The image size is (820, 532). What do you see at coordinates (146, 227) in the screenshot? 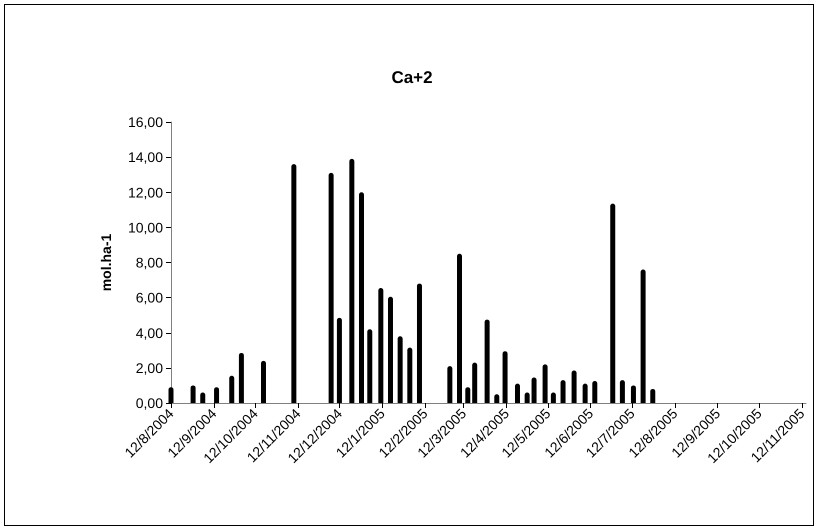
I see `y-tick-label: 10,00` at bounding box center [146, 227].